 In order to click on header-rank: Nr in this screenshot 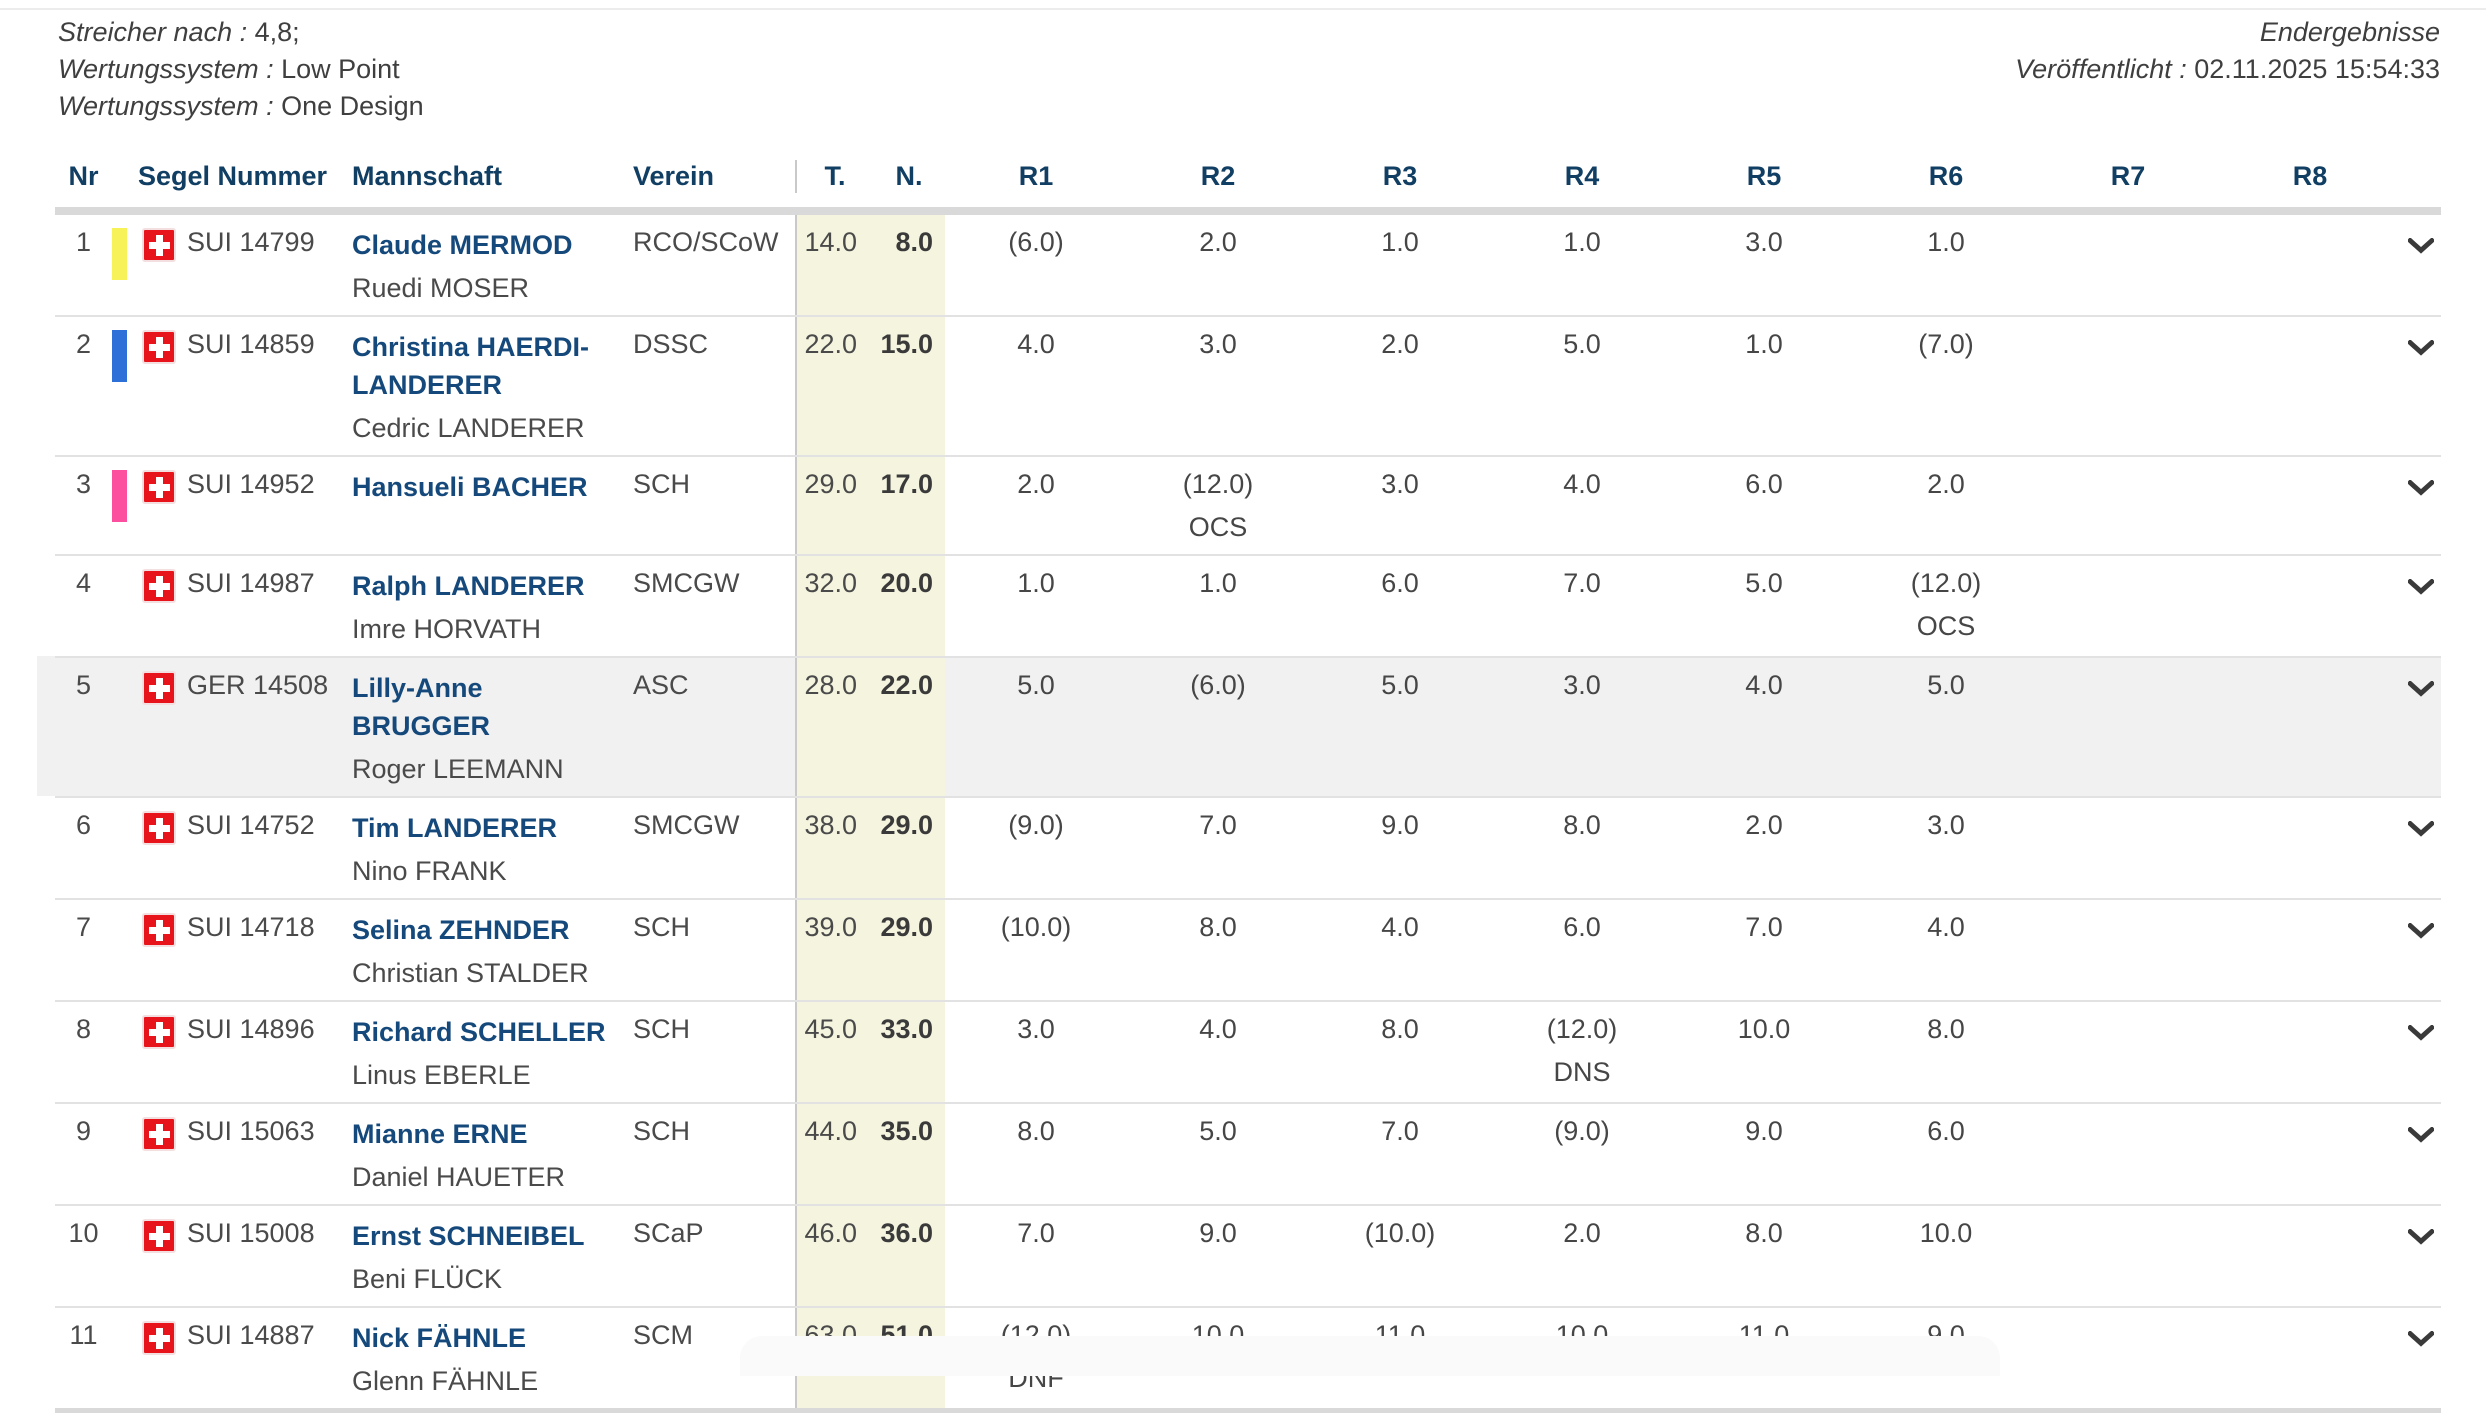, I will do `click(83, 176)`.